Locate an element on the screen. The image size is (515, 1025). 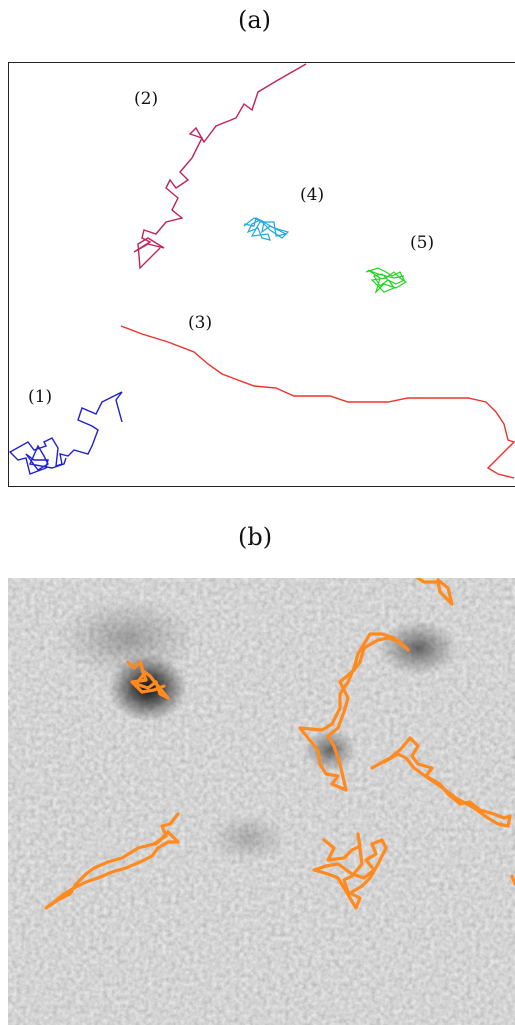
track-top-right is located at coordinates (435, 592).